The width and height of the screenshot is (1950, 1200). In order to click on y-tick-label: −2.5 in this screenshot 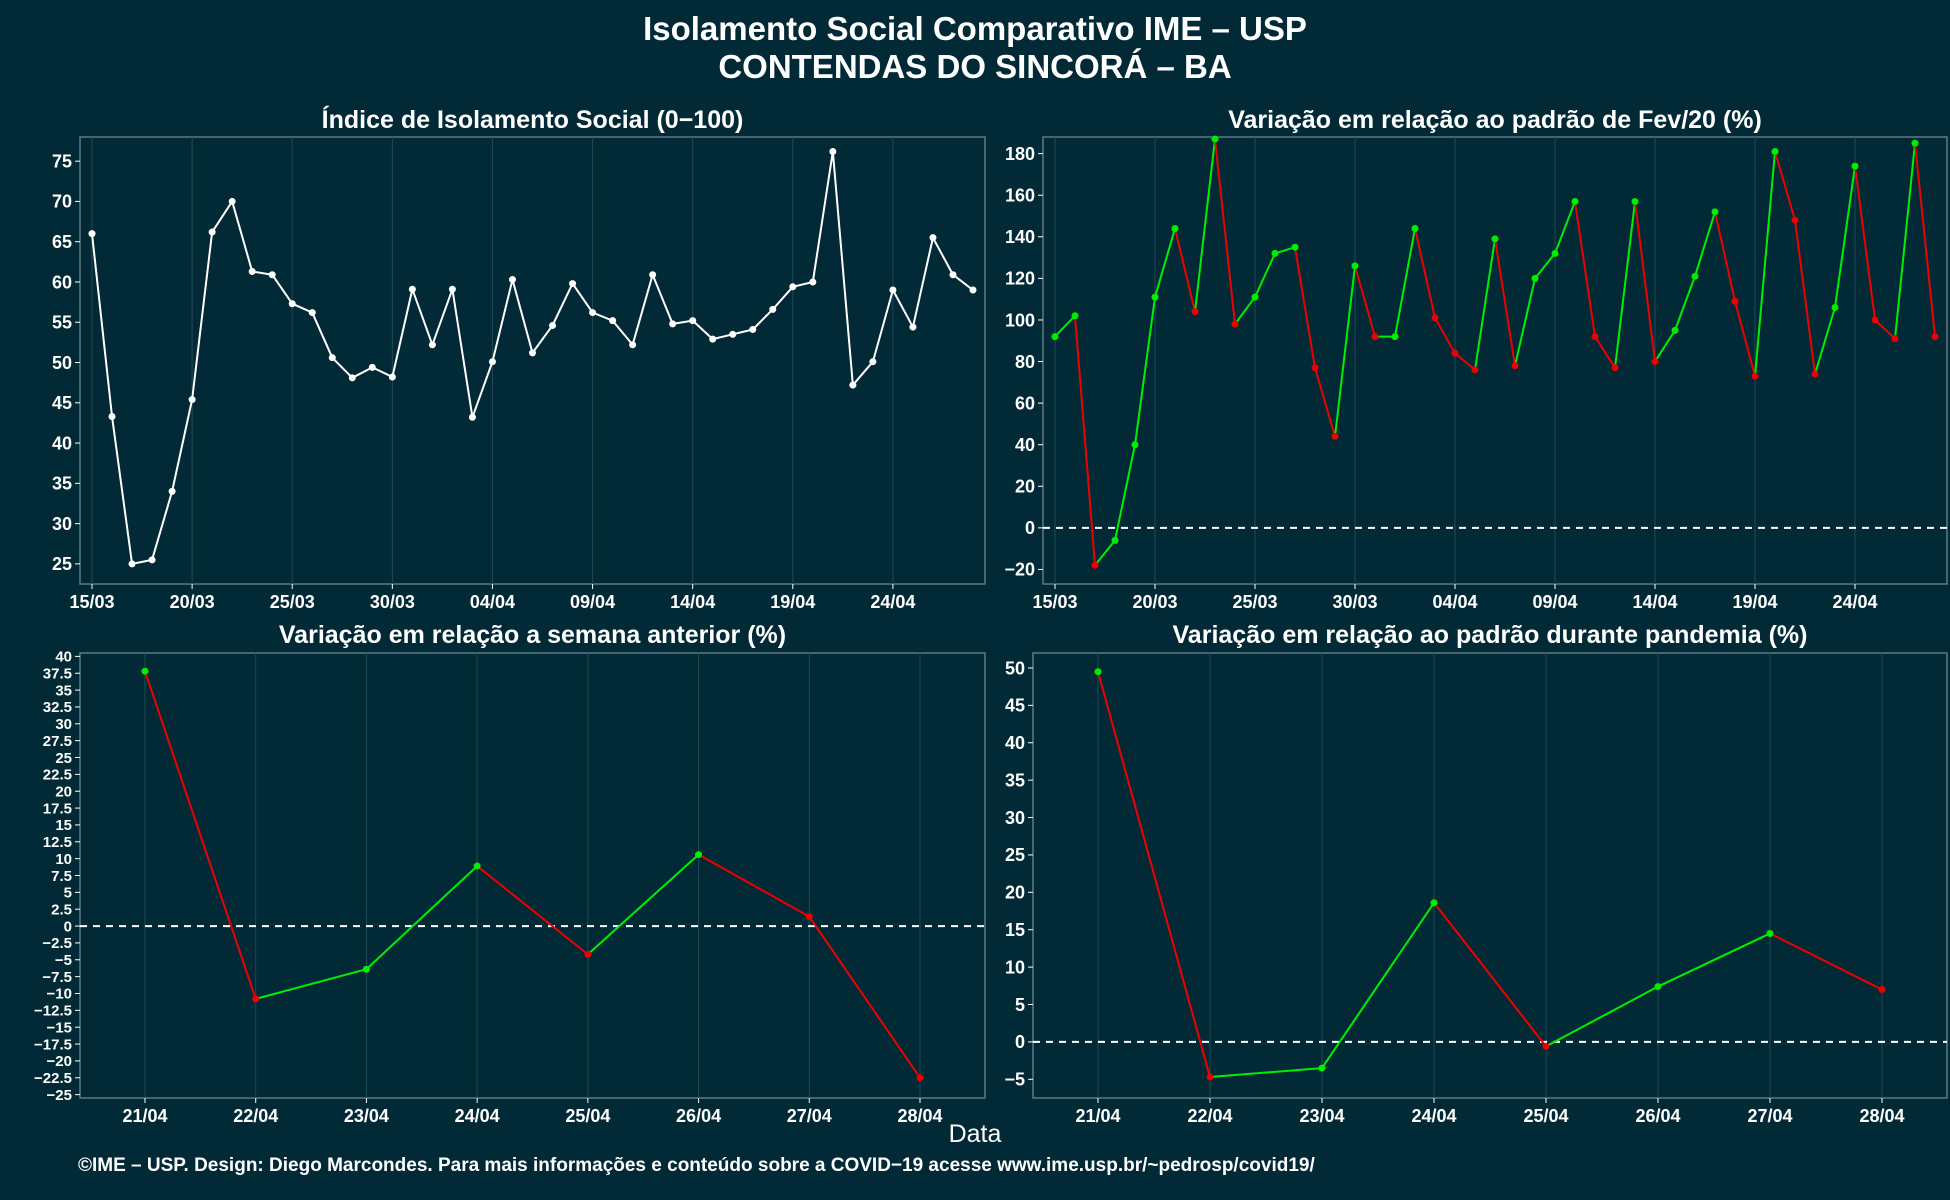, I will do `click(57, 943)`.